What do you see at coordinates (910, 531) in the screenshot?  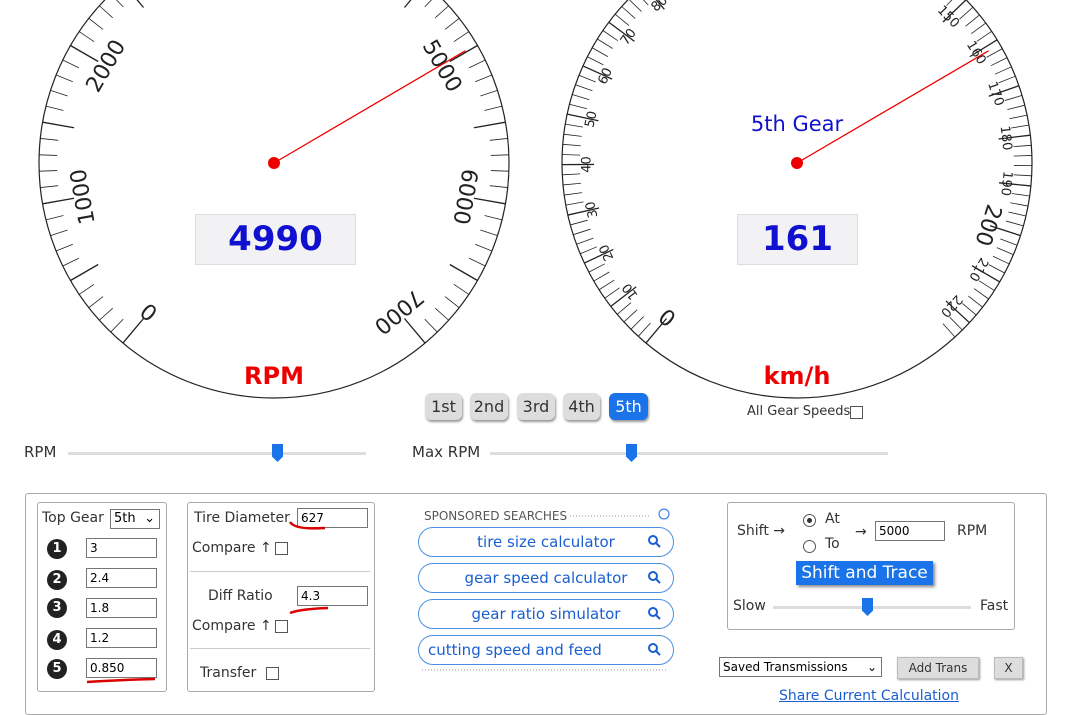 I see `shift-rpm-input: 5000` at bounding box center [910, 531].